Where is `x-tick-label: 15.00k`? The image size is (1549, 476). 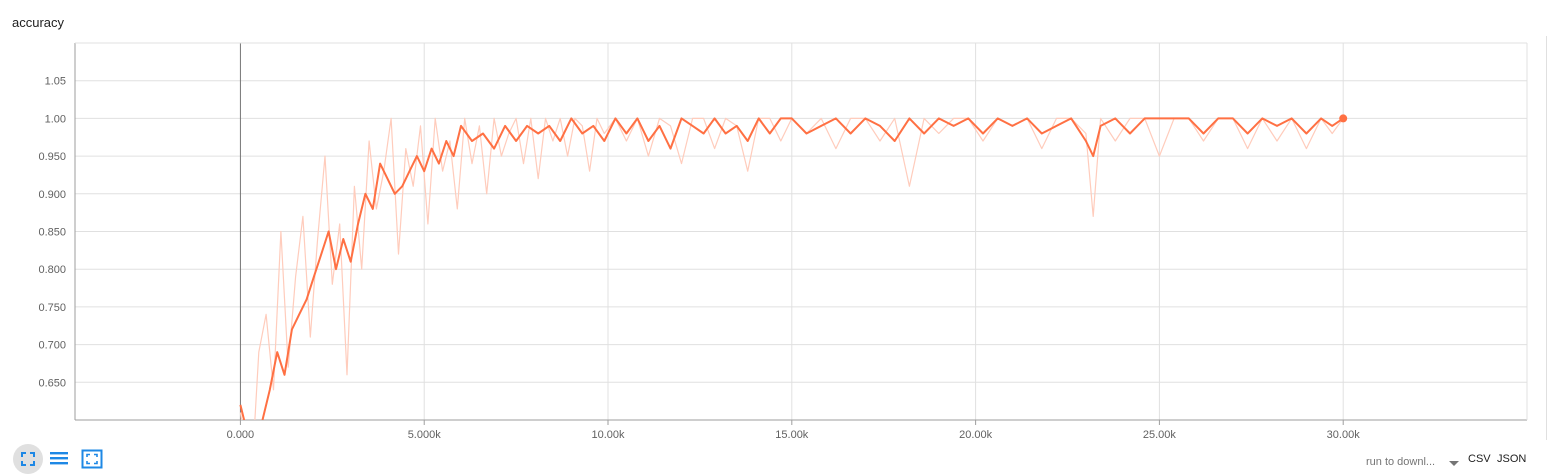 x-tick-label: 15.00k is located at coordinates (792, 434).